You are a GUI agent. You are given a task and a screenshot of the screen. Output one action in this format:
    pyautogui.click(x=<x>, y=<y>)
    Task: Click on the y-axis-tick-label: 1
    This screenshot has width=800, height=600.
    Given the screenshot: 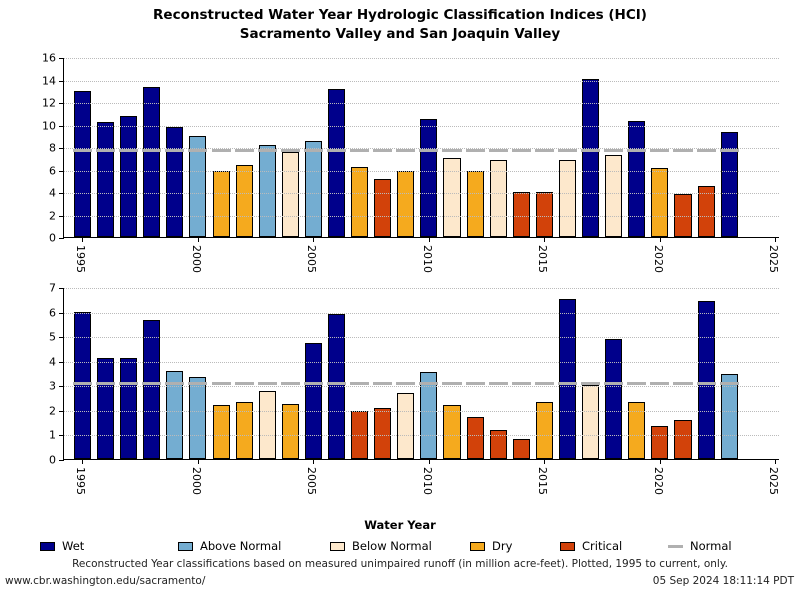 What is the action you would take?
    pyautogui.click(x=52, y=435)
    